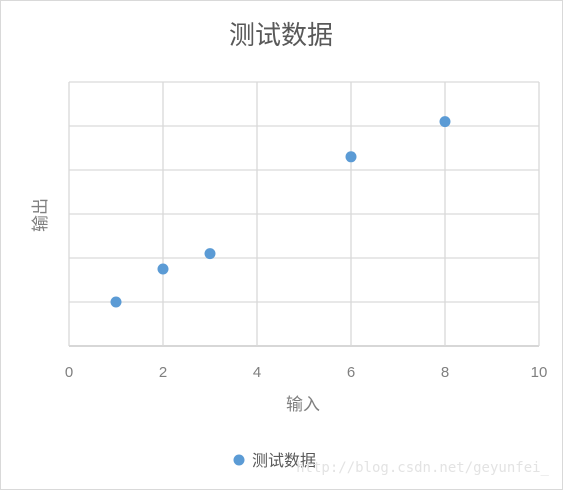 Image resolution: width=563 pixels, height=490 pixels. I want to click on x-tick-label: 2, so click(163, 372).